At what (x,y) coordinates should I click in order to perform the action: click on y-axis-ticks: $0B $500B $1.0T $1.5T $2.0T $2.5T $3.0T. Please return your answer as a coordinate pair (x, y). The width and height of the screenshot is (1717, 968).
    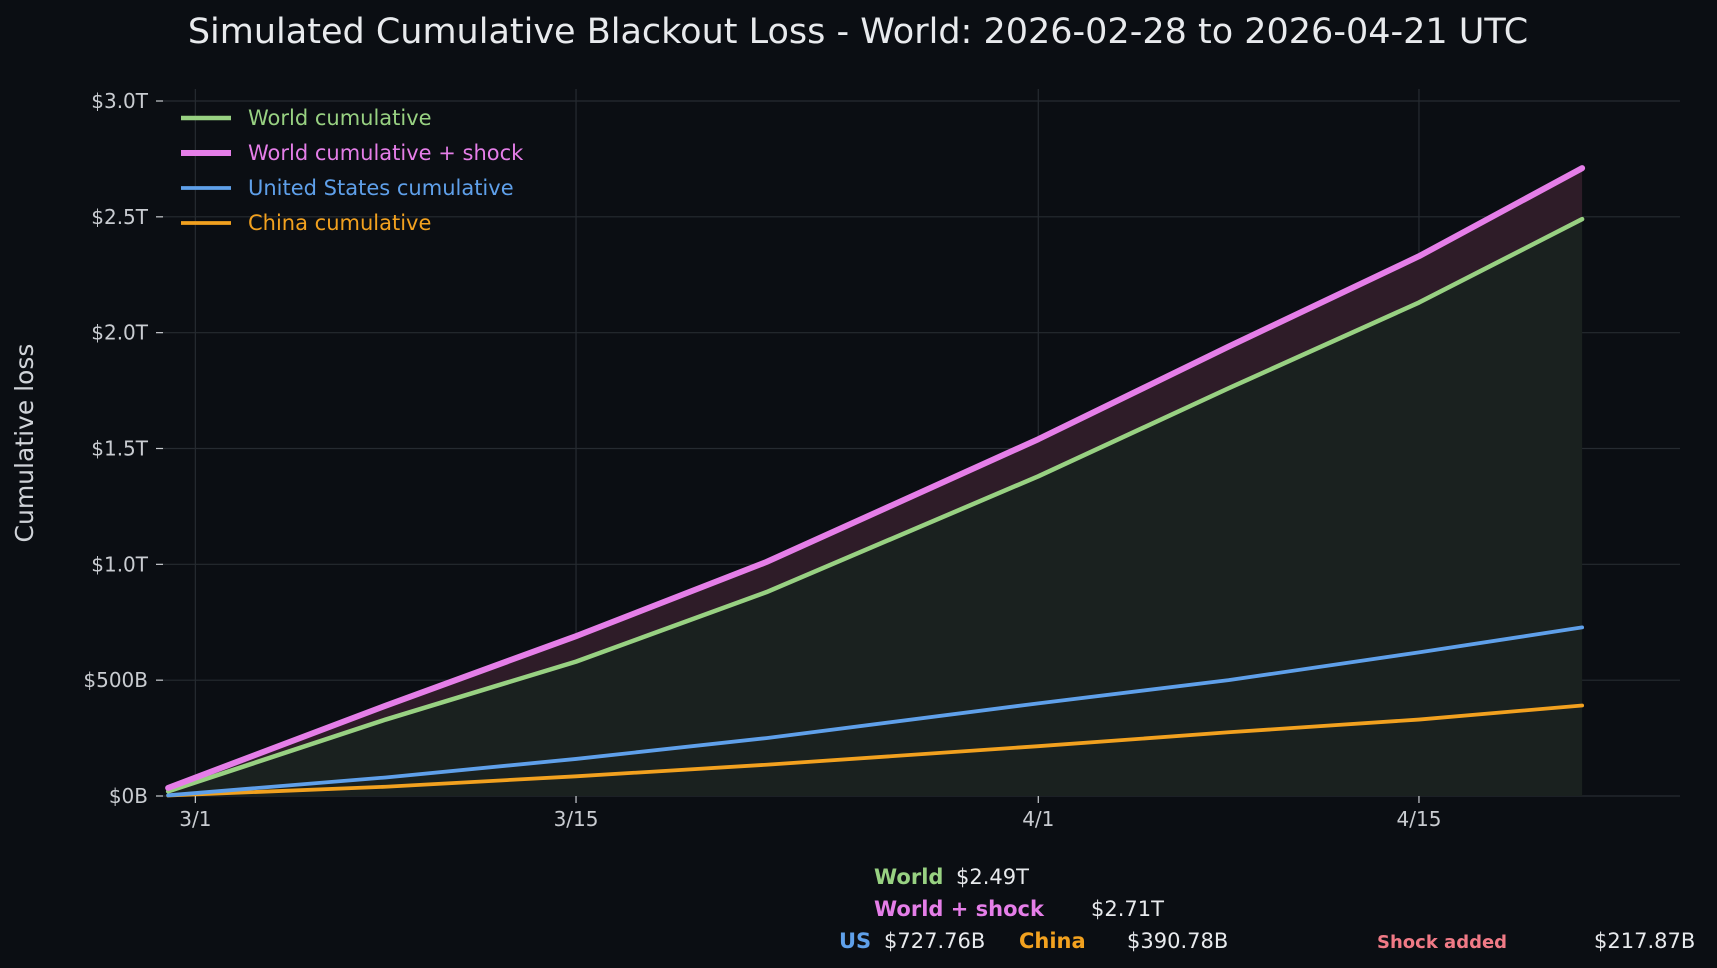
    Looking at the image, I should click on (123, 448).